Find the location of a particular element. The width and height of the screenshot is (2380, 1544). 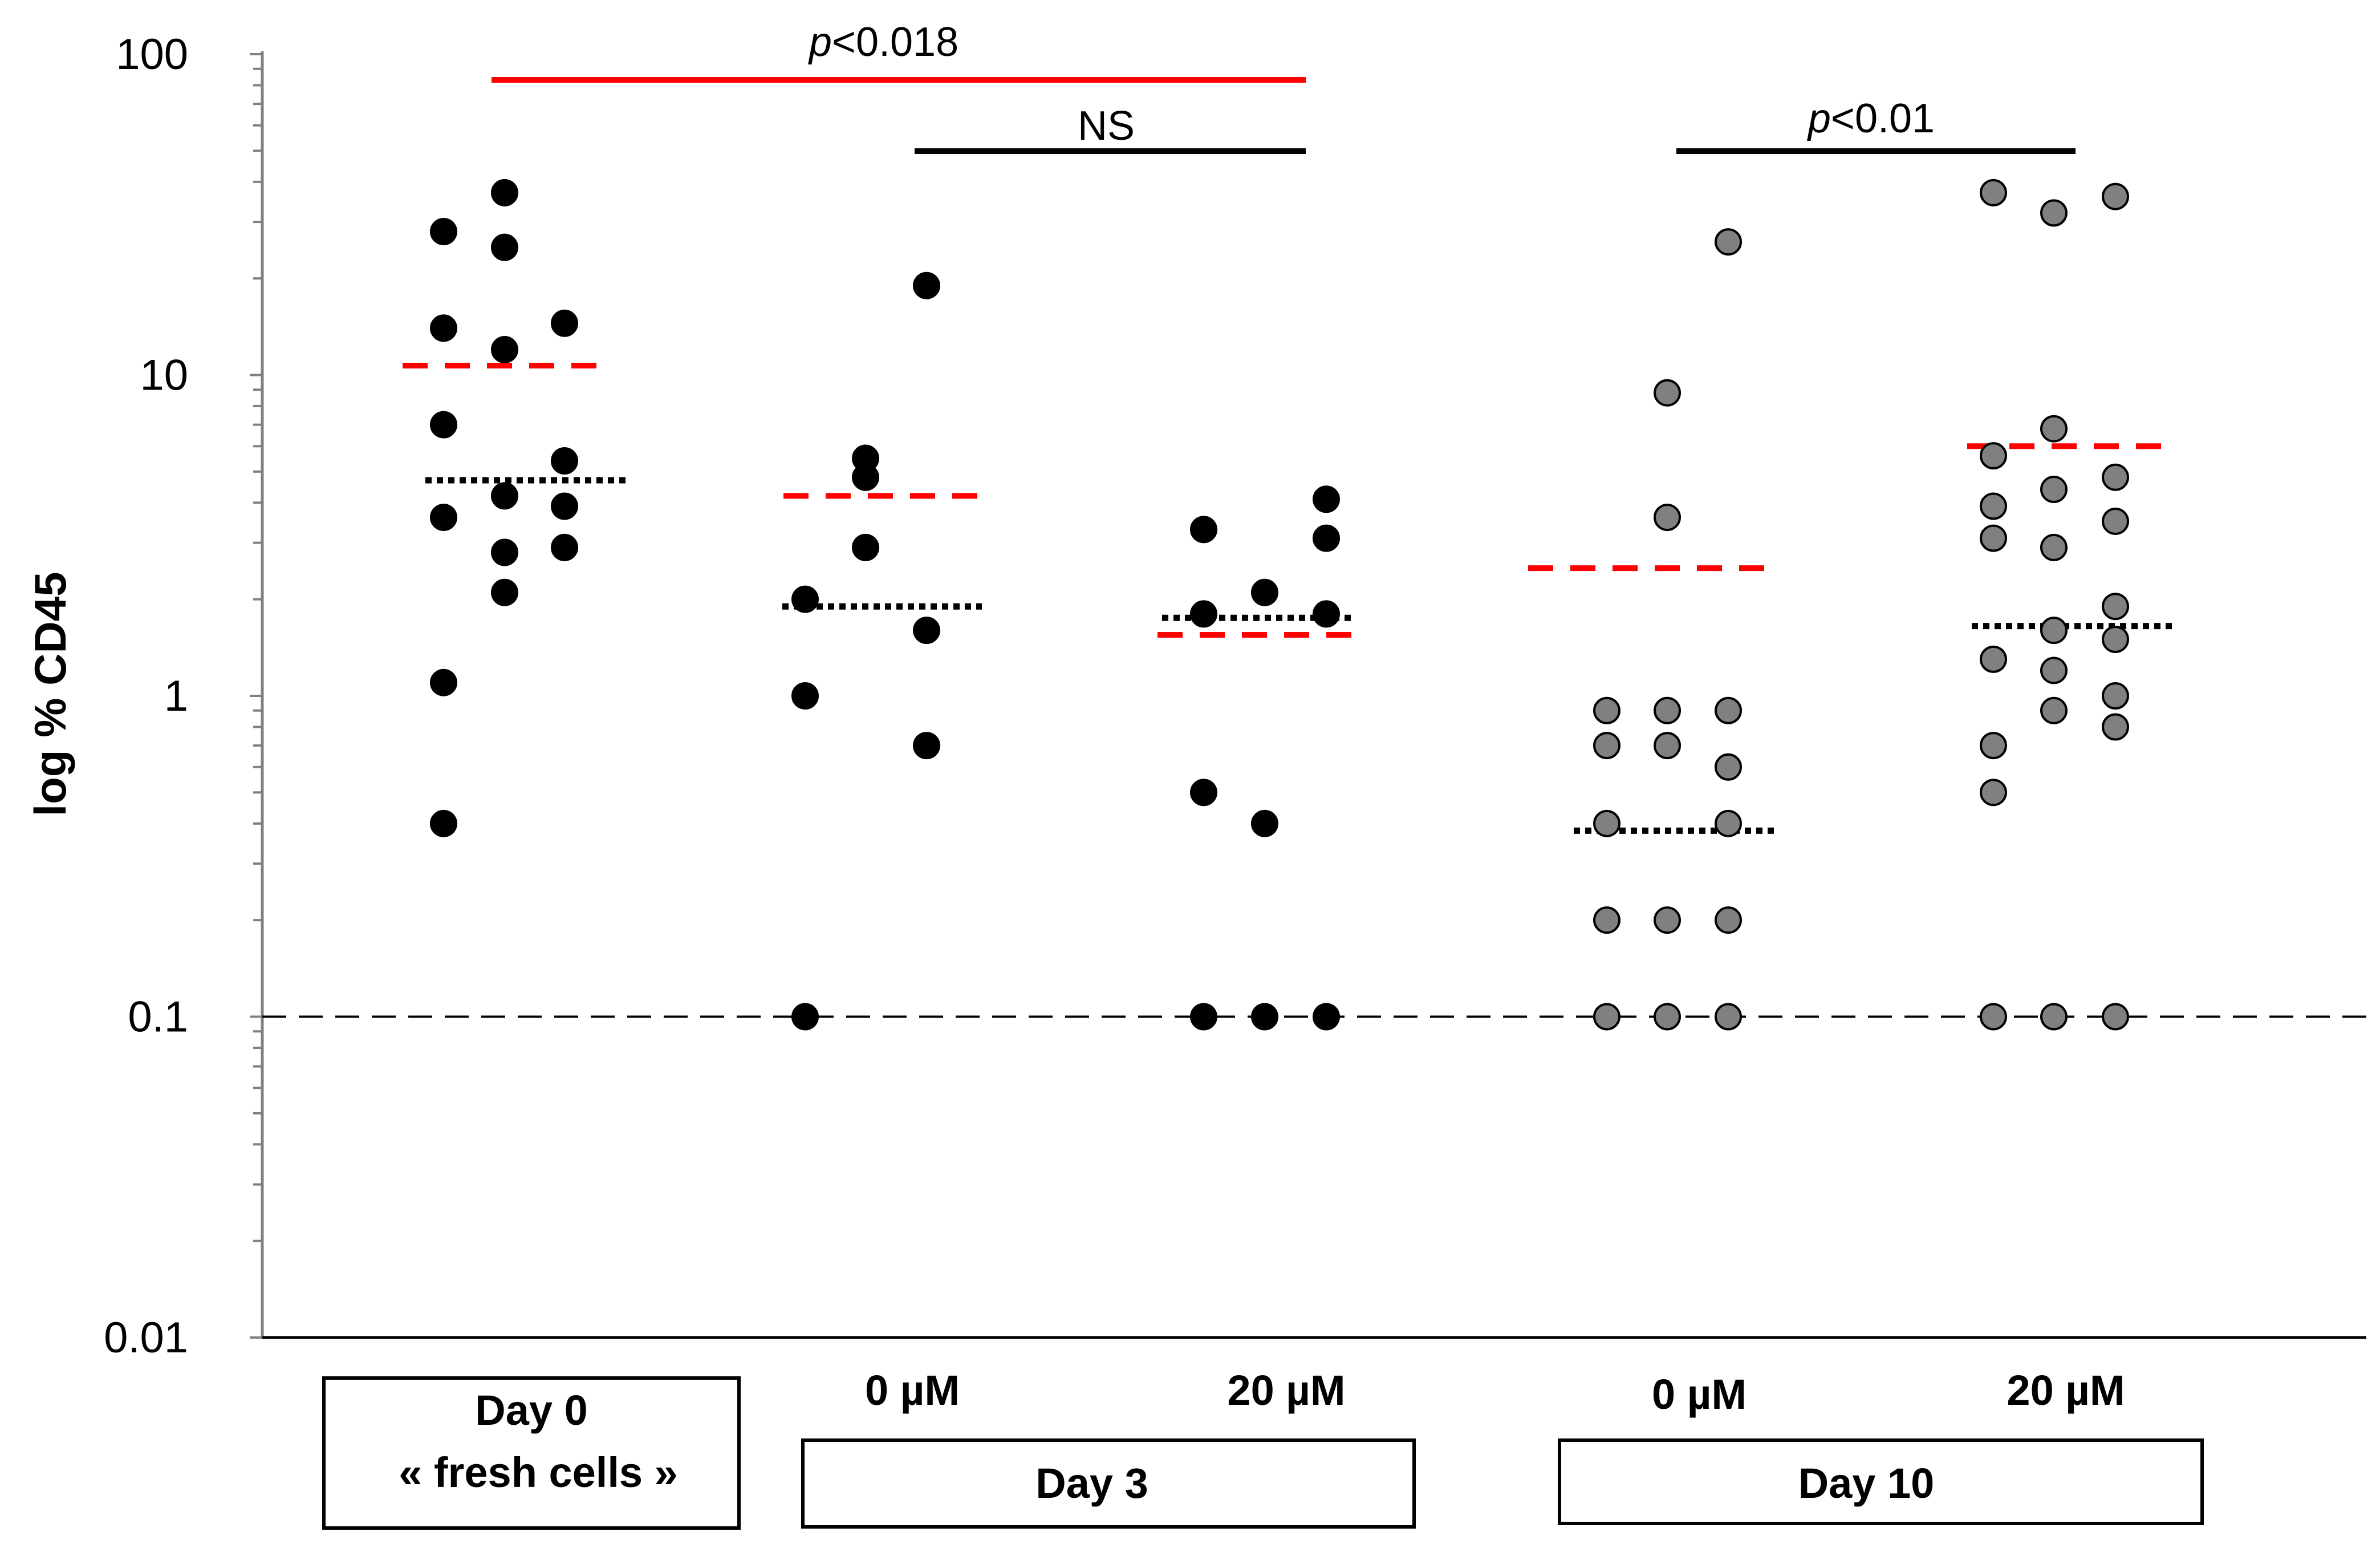

comparison-label-text: <0.01 is located at coordinates (1883, 119).